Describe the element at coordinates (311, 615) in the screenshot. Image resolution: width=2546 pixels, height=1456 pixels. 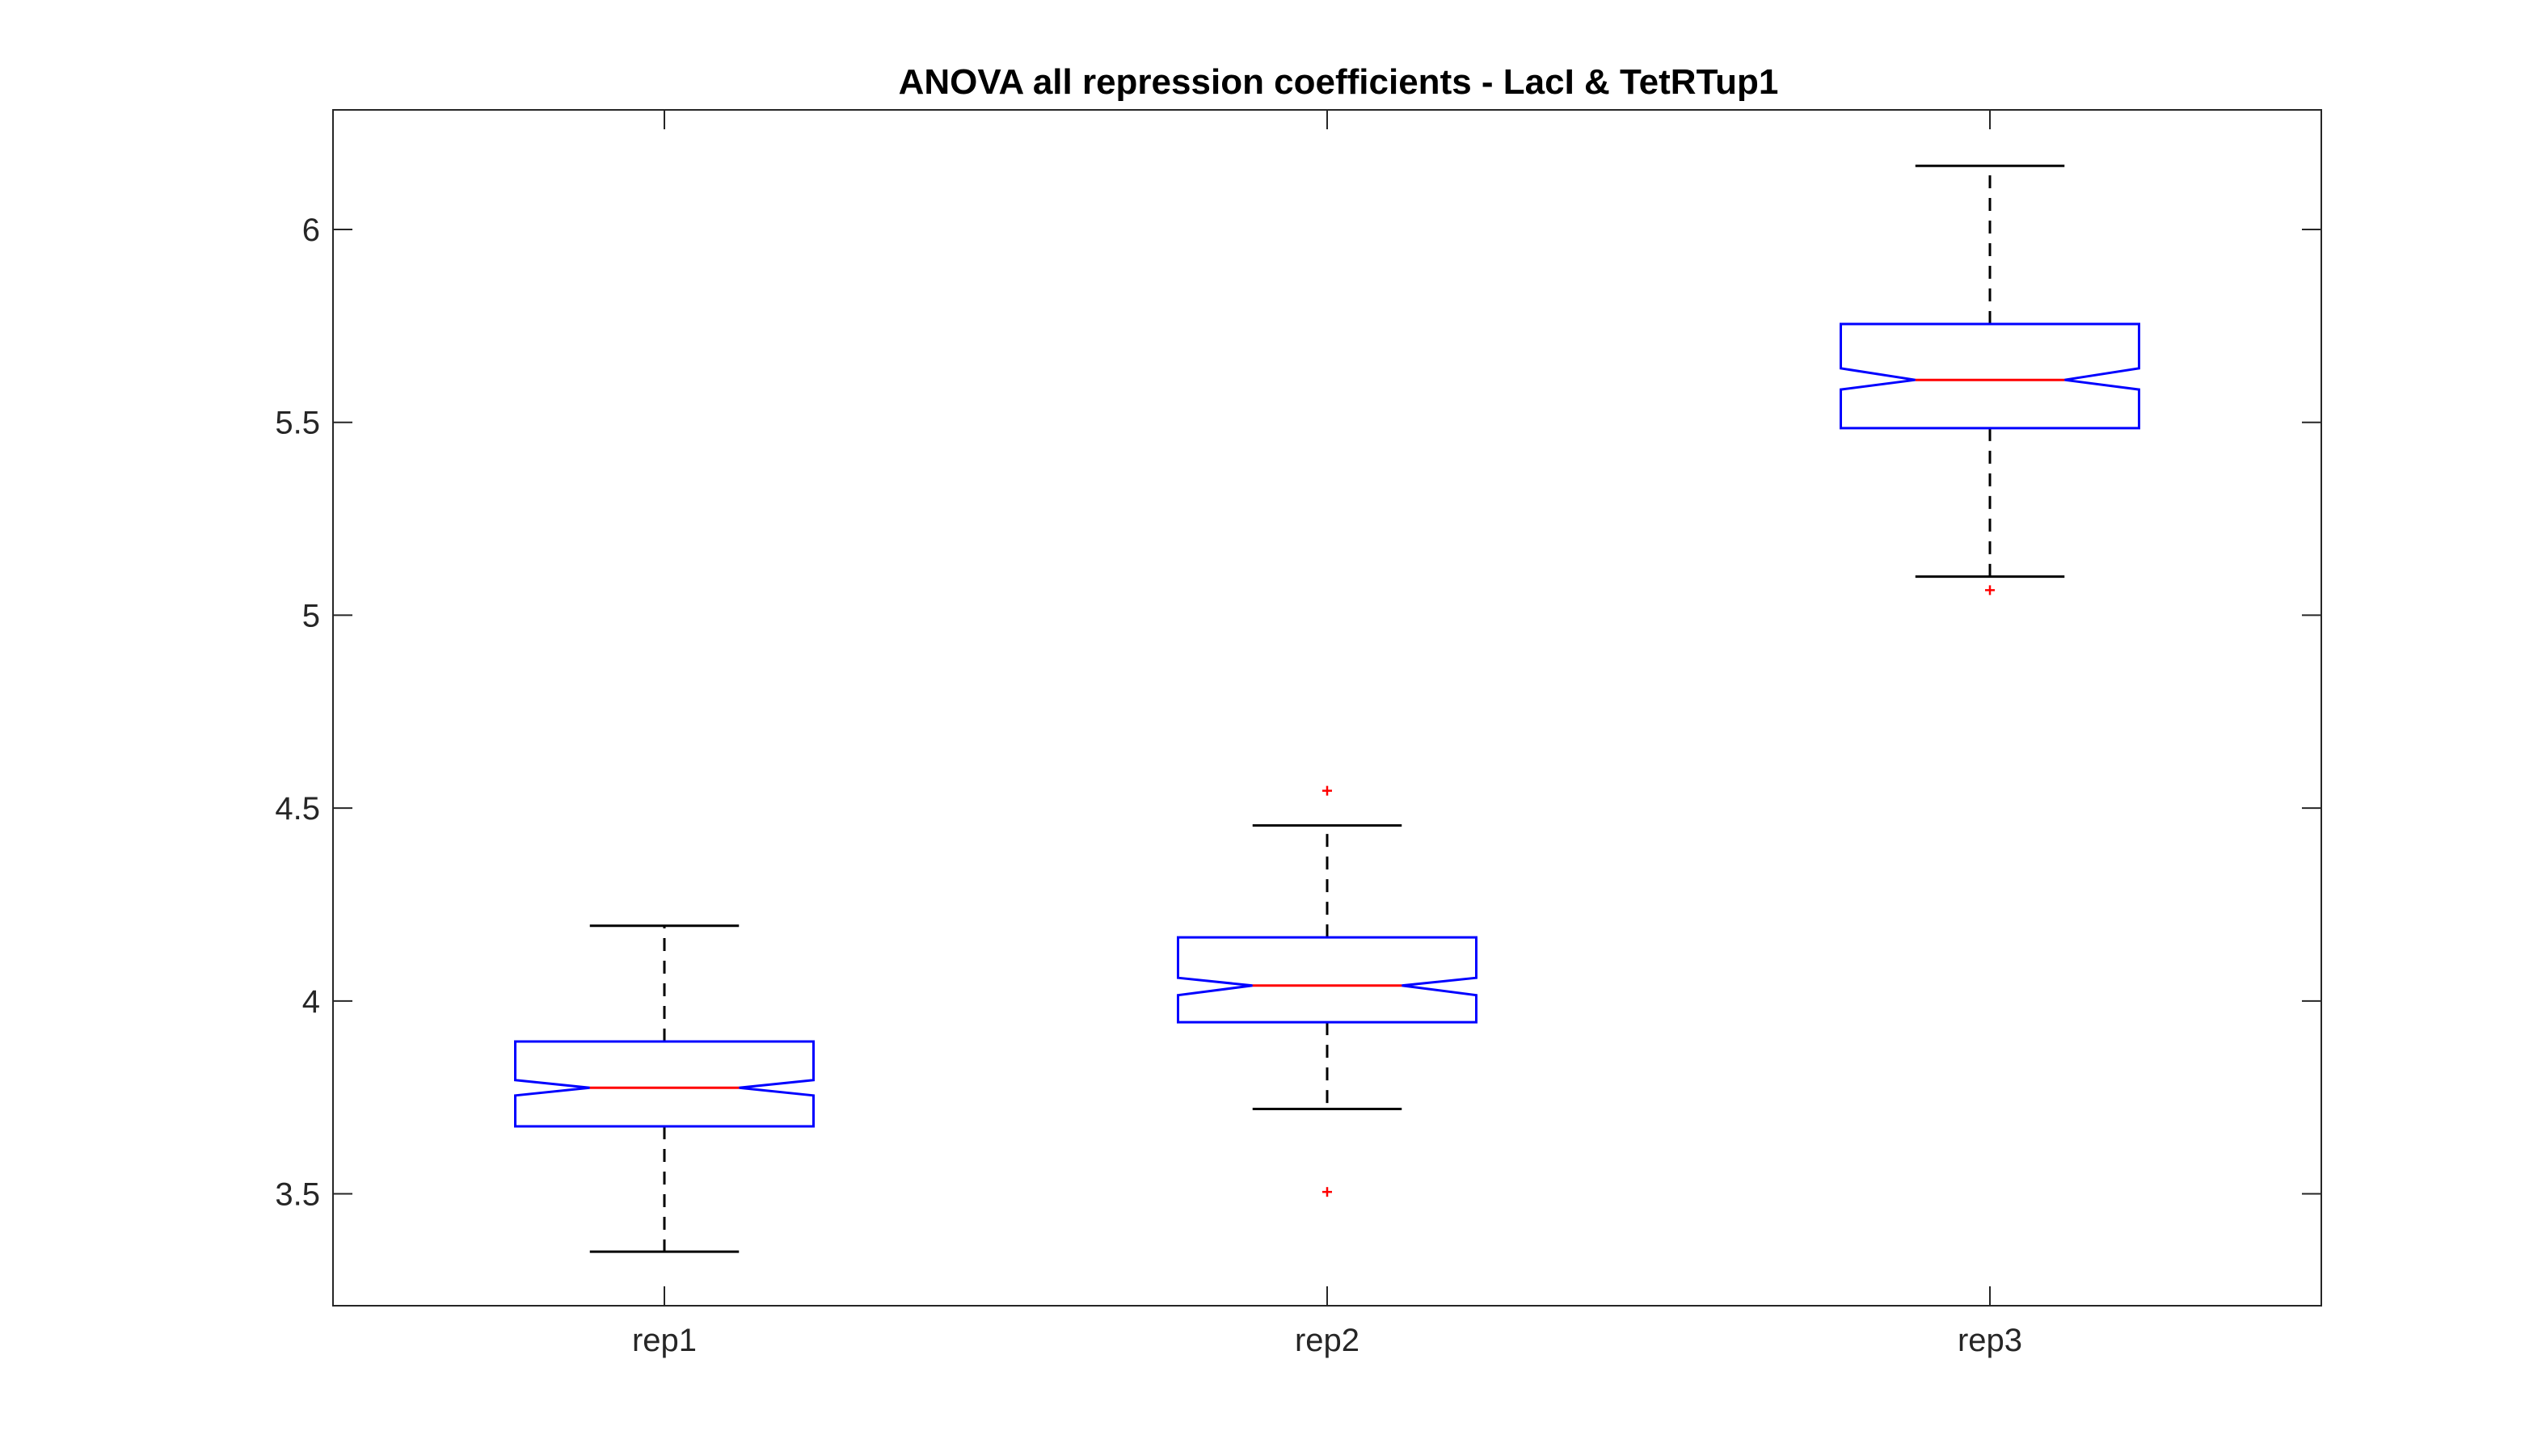
I see `y-tick-label: 5` at that location.